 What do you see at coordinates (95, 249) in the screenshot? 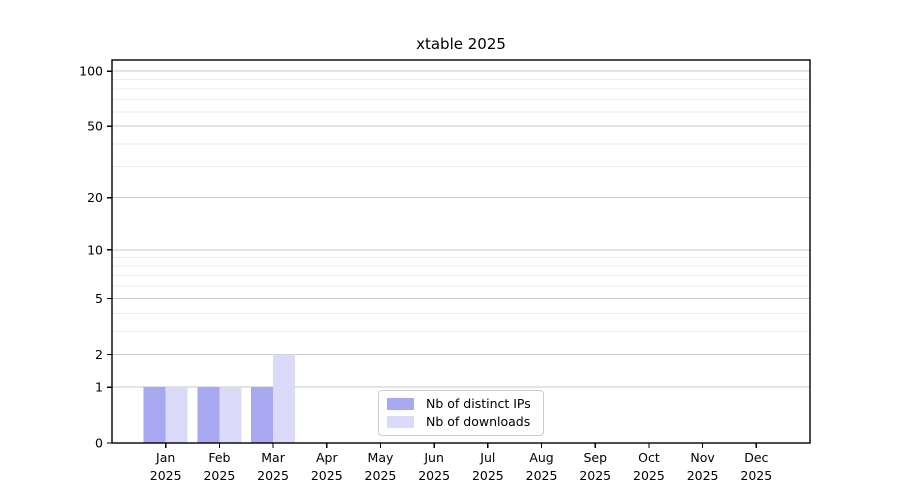
I see `y-axis-tick-label: 10` at bounding box center [95, 249].